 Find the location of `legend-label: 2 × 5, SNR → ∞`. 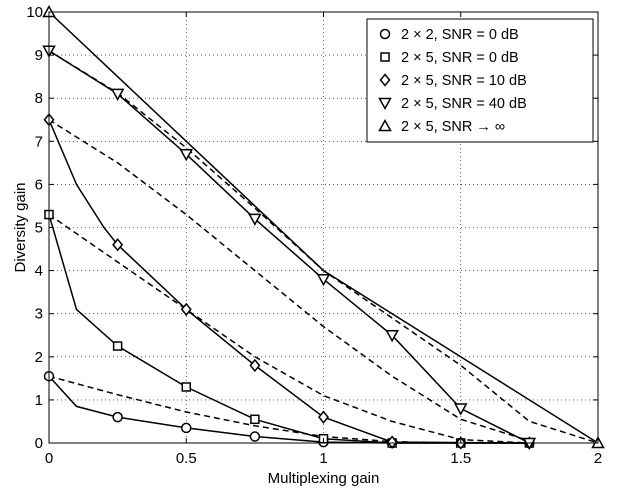

legend-label: 2 × 5, SNR → ∞ is located at coordinates (453, 127).